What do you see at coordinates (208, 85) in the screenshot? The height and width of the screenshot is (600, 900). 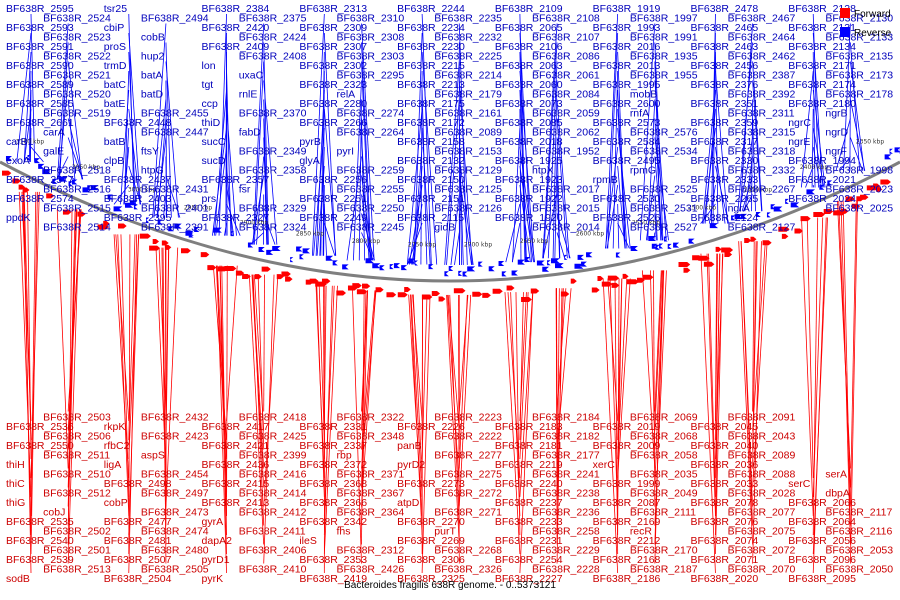 I see `reverse-gene-label: tgt` at bounding box center [208, 85].